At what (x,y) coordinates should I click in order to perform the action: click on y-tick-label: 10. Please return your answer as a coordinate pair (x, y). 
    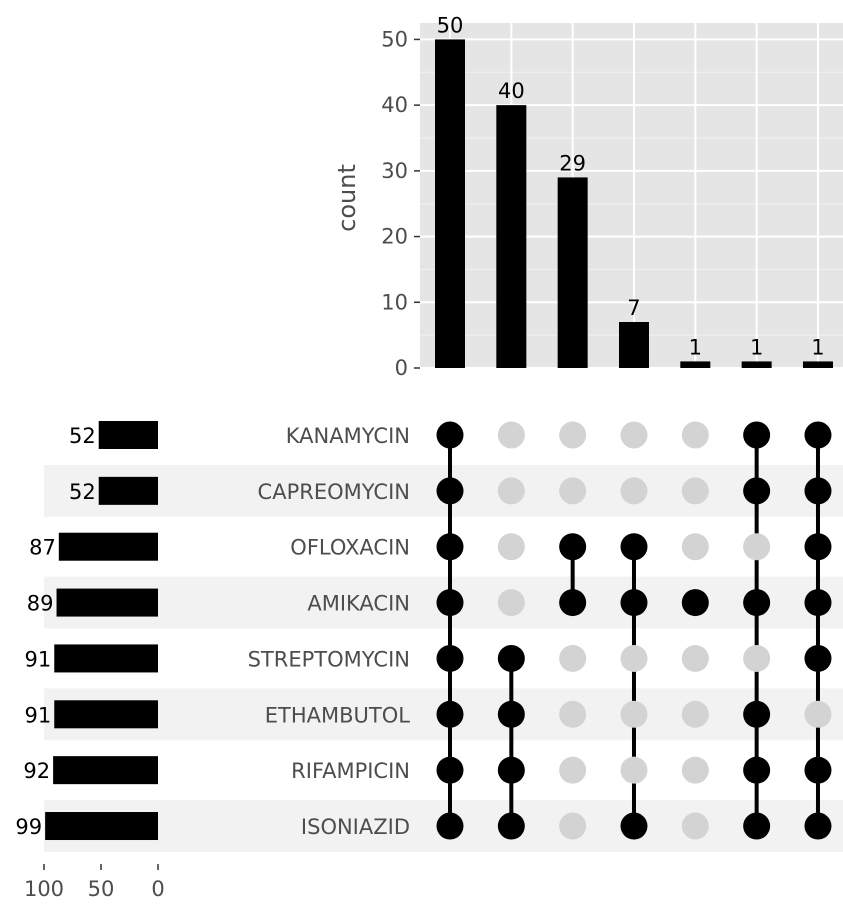
    Looking at the image, I should click on (394, 302).